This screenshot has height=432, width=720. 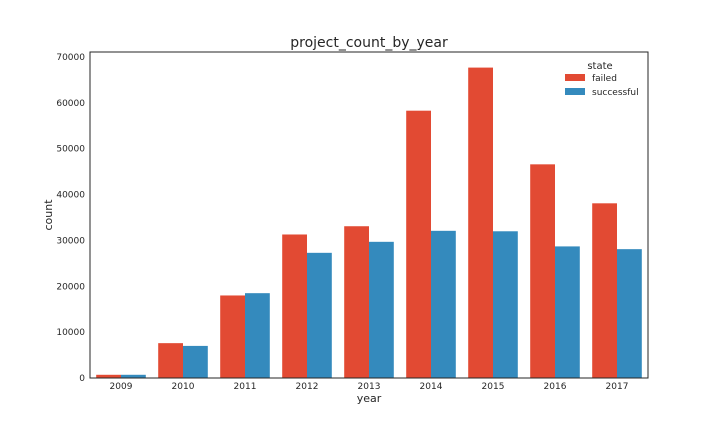 What do you see at coordinates (121, 387) in the screenshot?
I see `x-tick-label: 2009` at bounding box center [121, 387].